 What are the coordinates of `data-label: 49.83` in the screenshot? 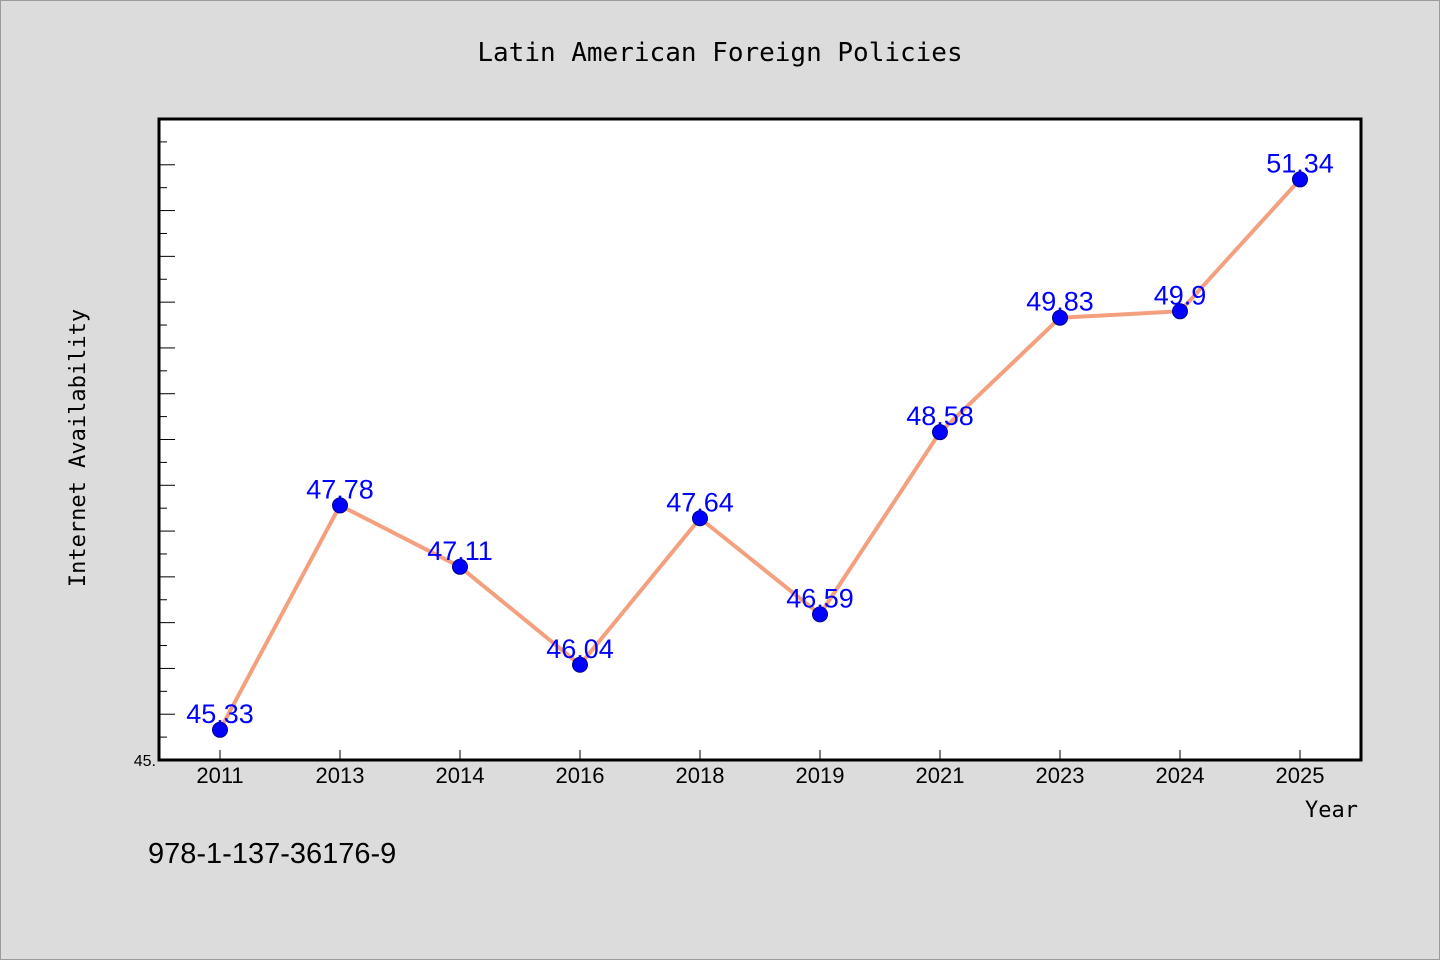 It's located at (1060, 302).